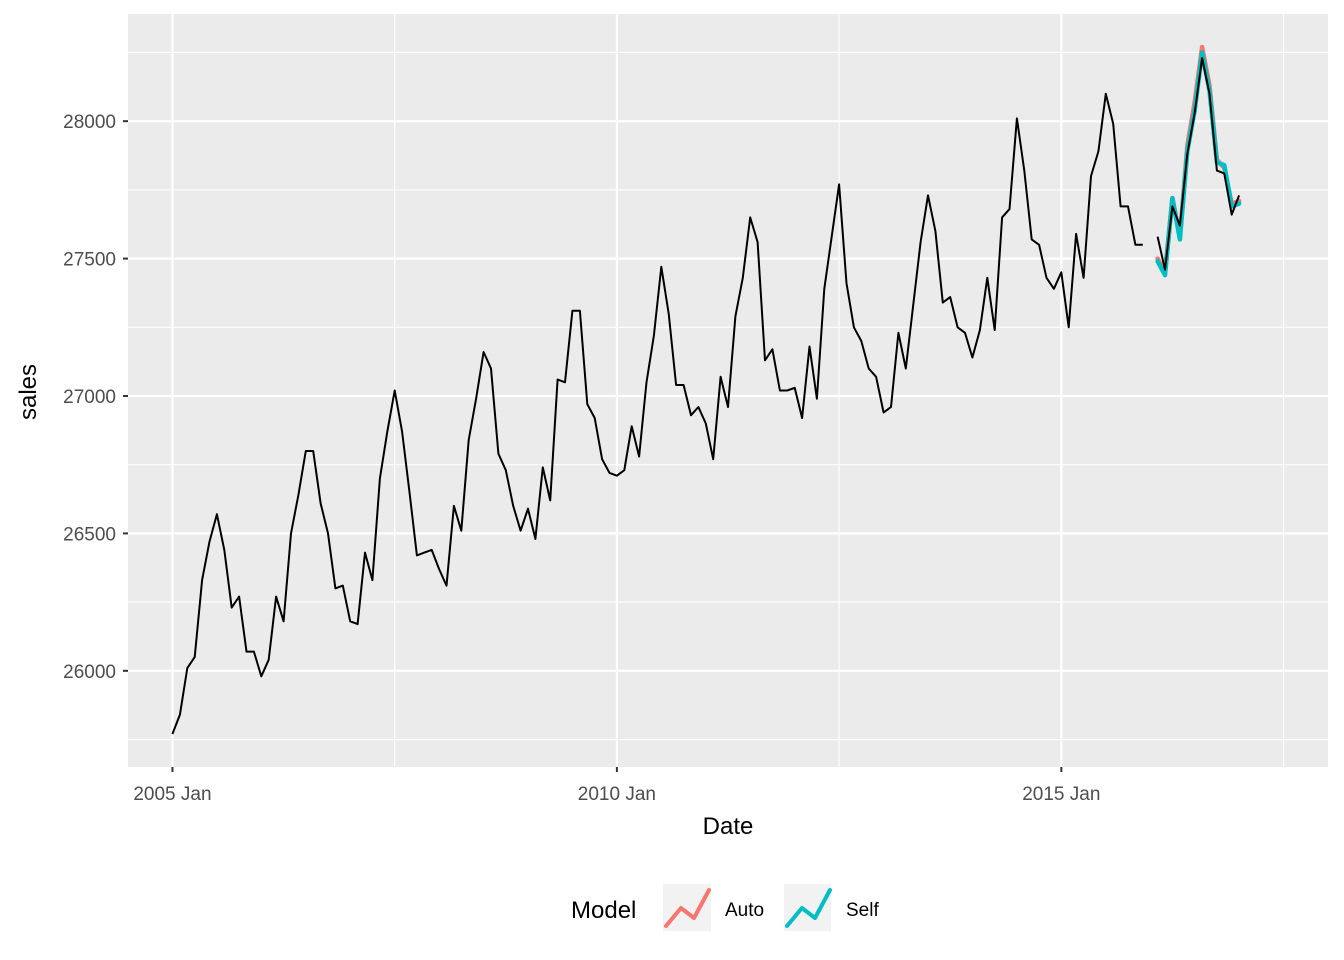 This screenshot has width=1344, height=960. I want to click on y-tick-label: 26500, so click(89, 534).